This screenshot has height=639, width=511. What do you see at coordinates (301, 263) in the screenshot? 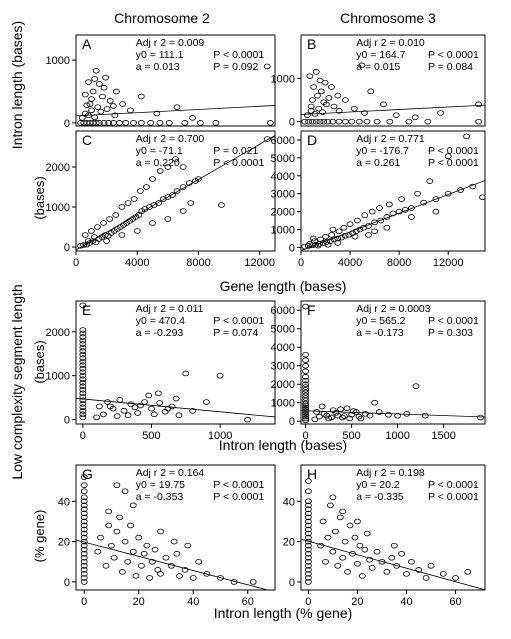
I see `x-tick-label: 0` at bounding box center [301, 263].